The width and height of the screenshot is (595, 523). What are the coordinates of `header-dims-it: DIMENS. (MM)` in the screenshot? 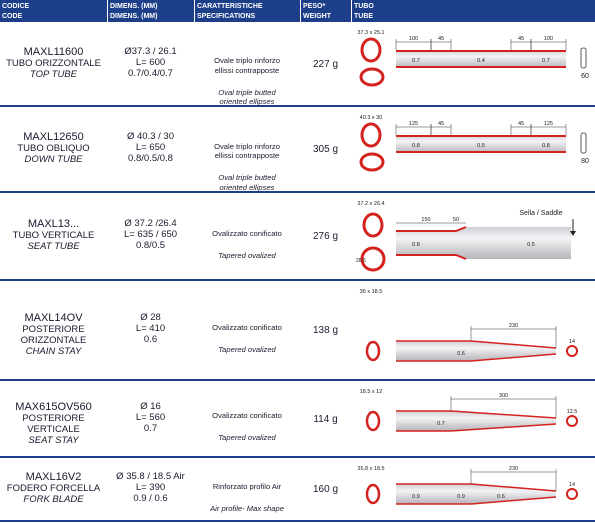 It's located at (134, 6).